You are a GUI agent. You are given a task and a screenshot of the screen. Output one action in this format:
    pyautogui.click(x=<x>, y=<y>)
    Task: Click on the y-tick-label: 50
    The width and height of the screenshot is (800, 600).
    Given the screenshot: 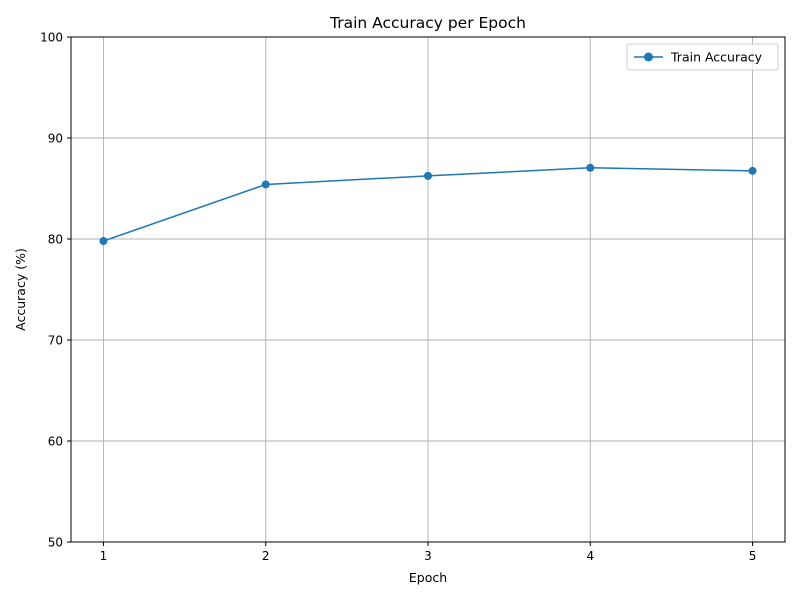 What is the action you would take?
    pyautogui.click(x=55, y=543)
    